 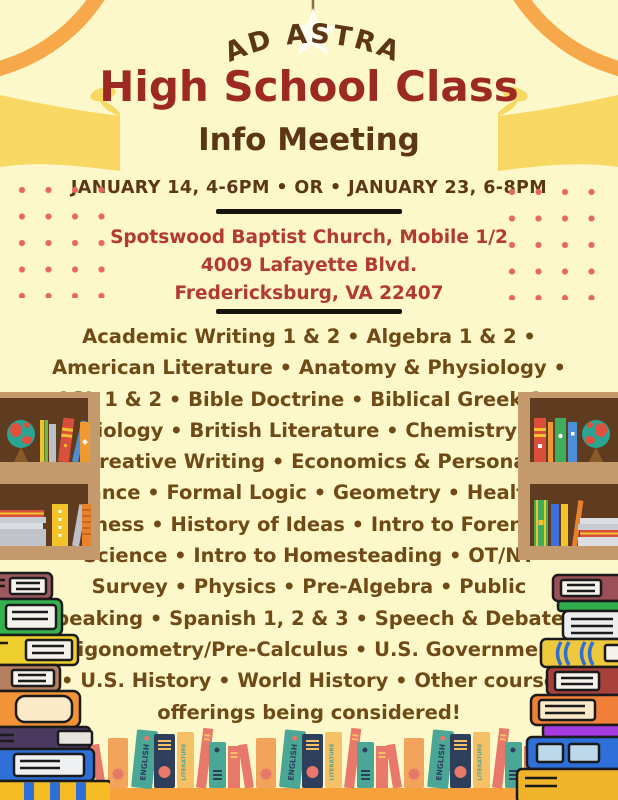 What do you see at coordinates (558, 128) in the screenshot?
I see `ribbon-right-decoration` at bounding box center [558, 128].